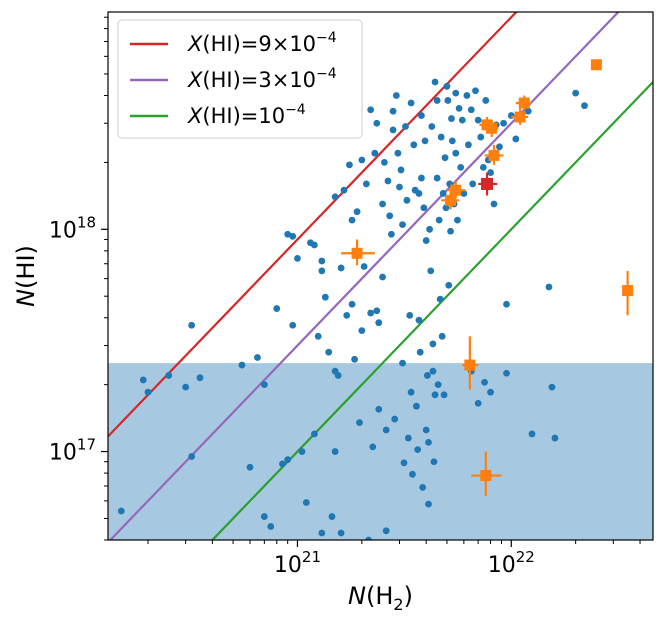 The image size is (664, 620). What do you see at coordinates (246, 115) in the screenshot?
I see `legend-label-3: X(HI)=10−4` at bounding box center [246, 115].